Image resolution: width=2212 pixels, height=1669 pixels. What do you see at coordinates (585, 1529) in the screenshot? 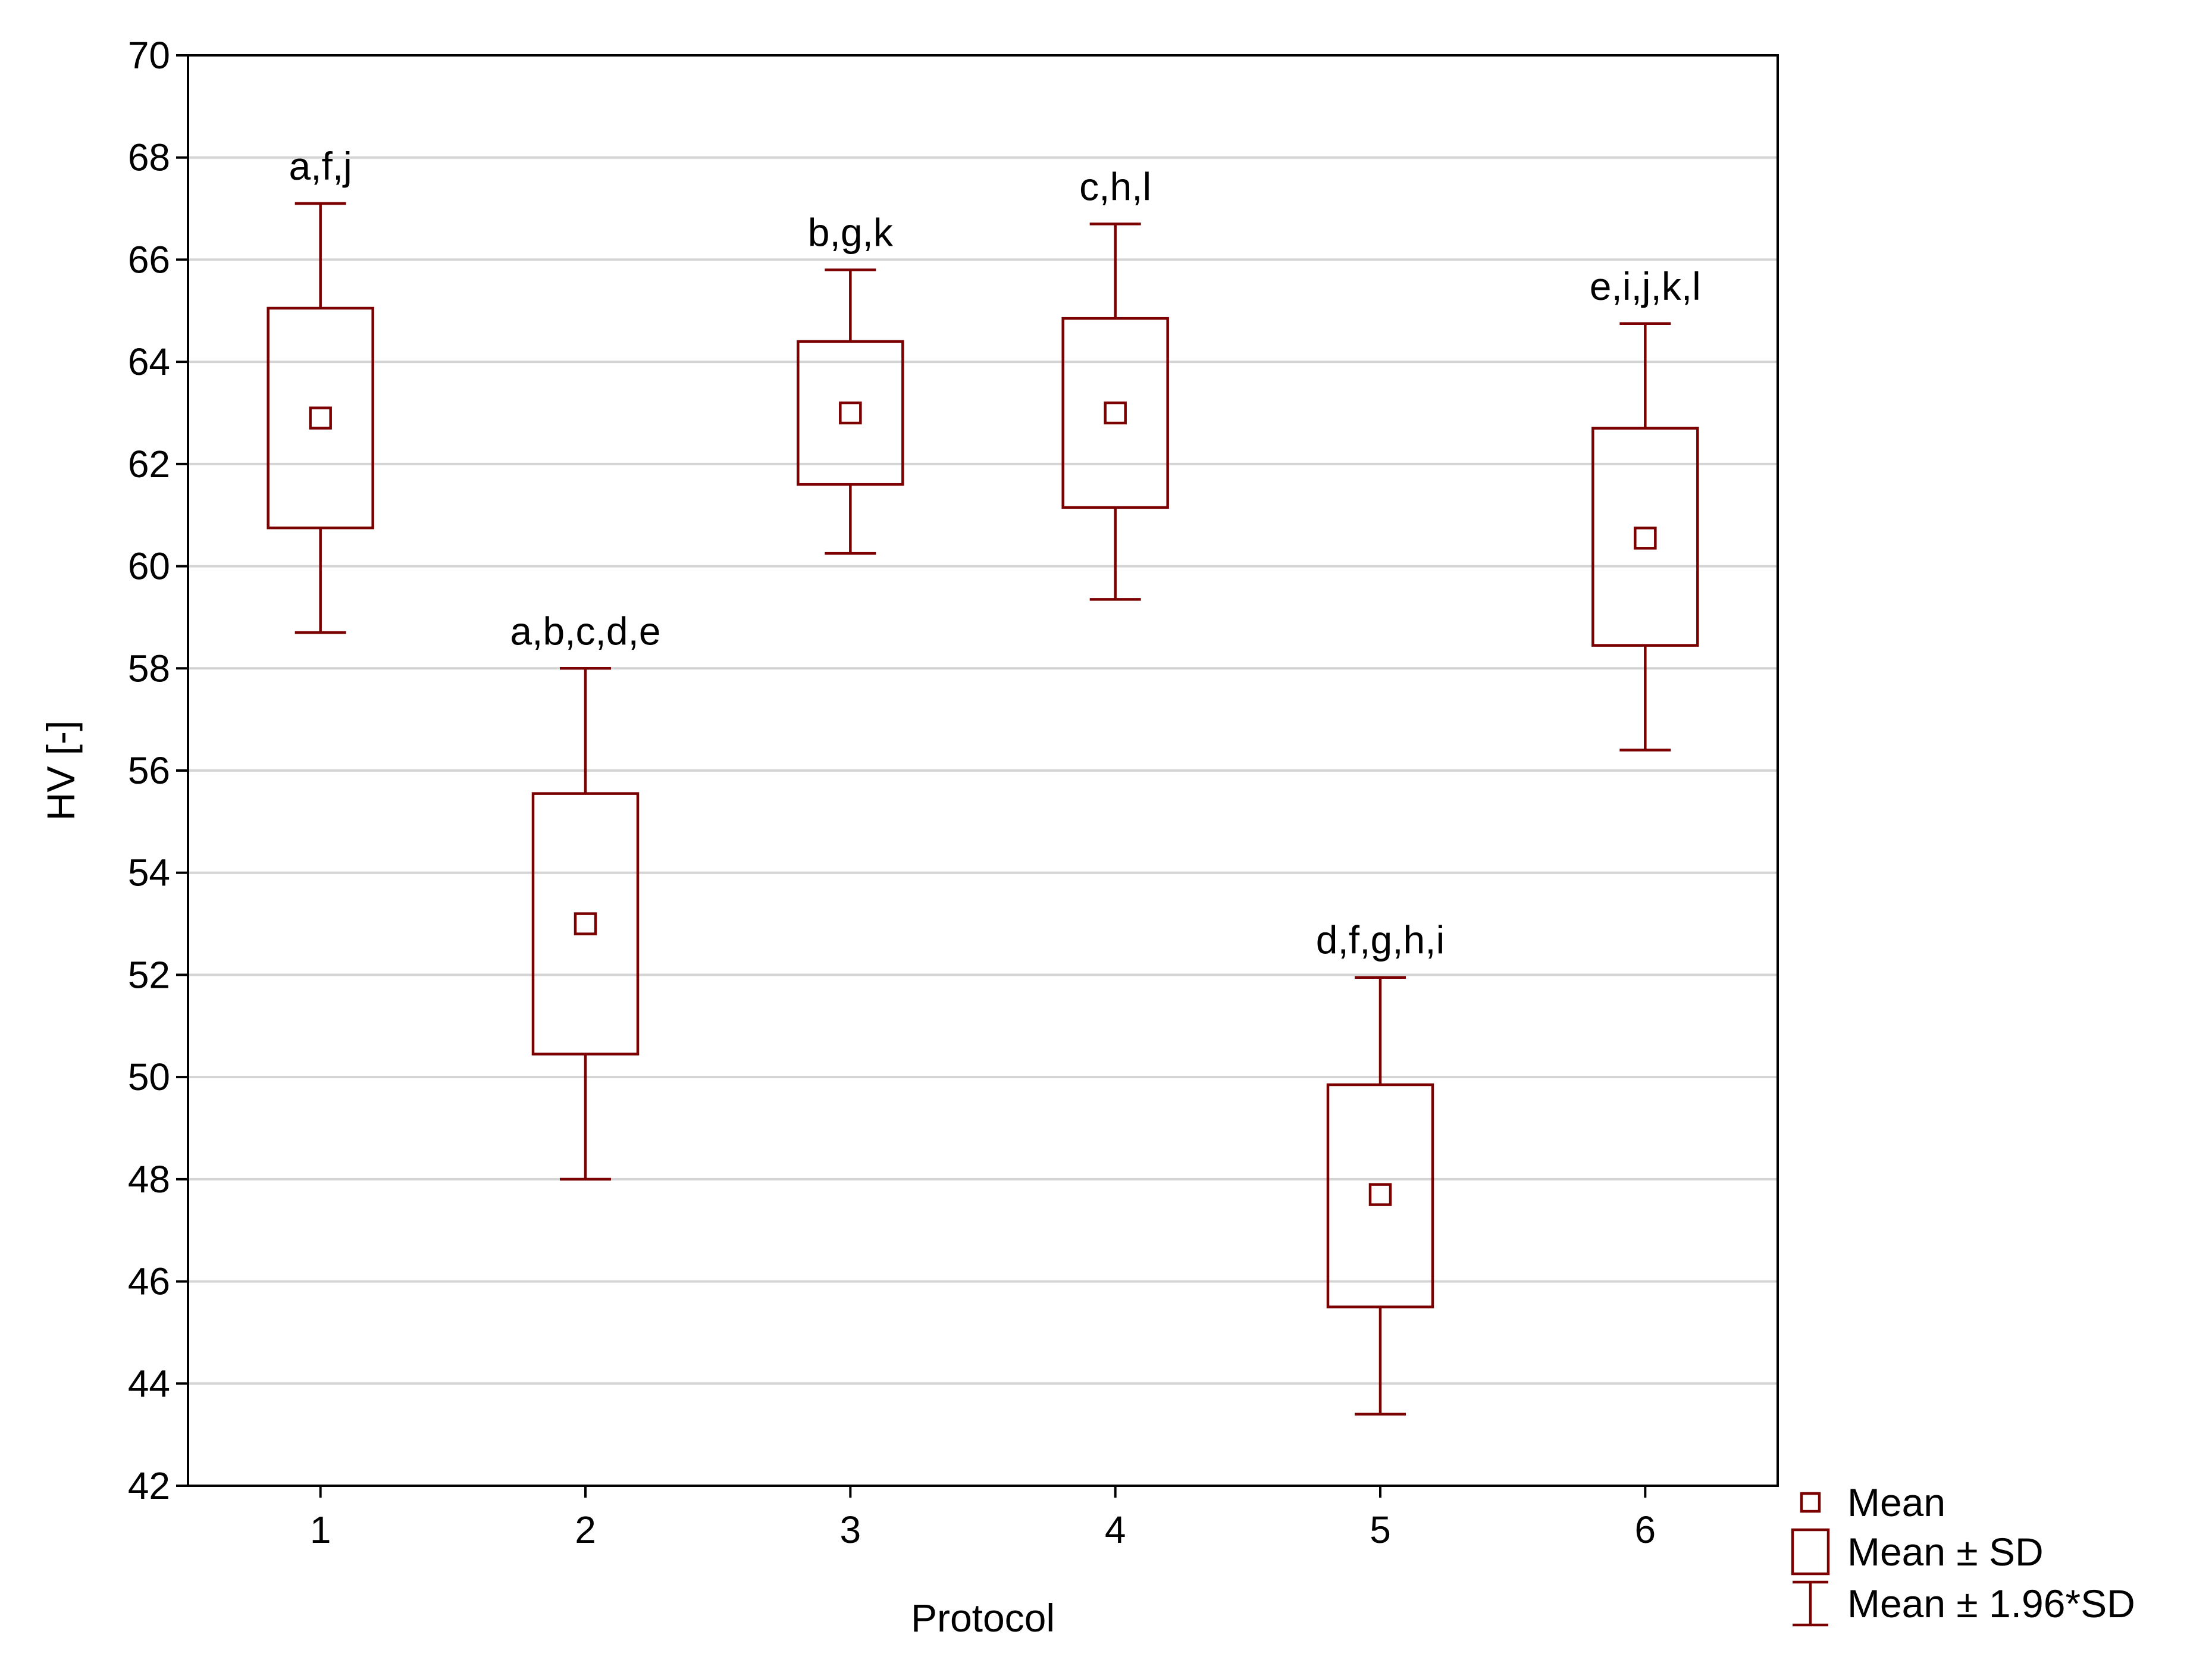
I see `x-tick-label: 2` at bounding box center [585, 1529].